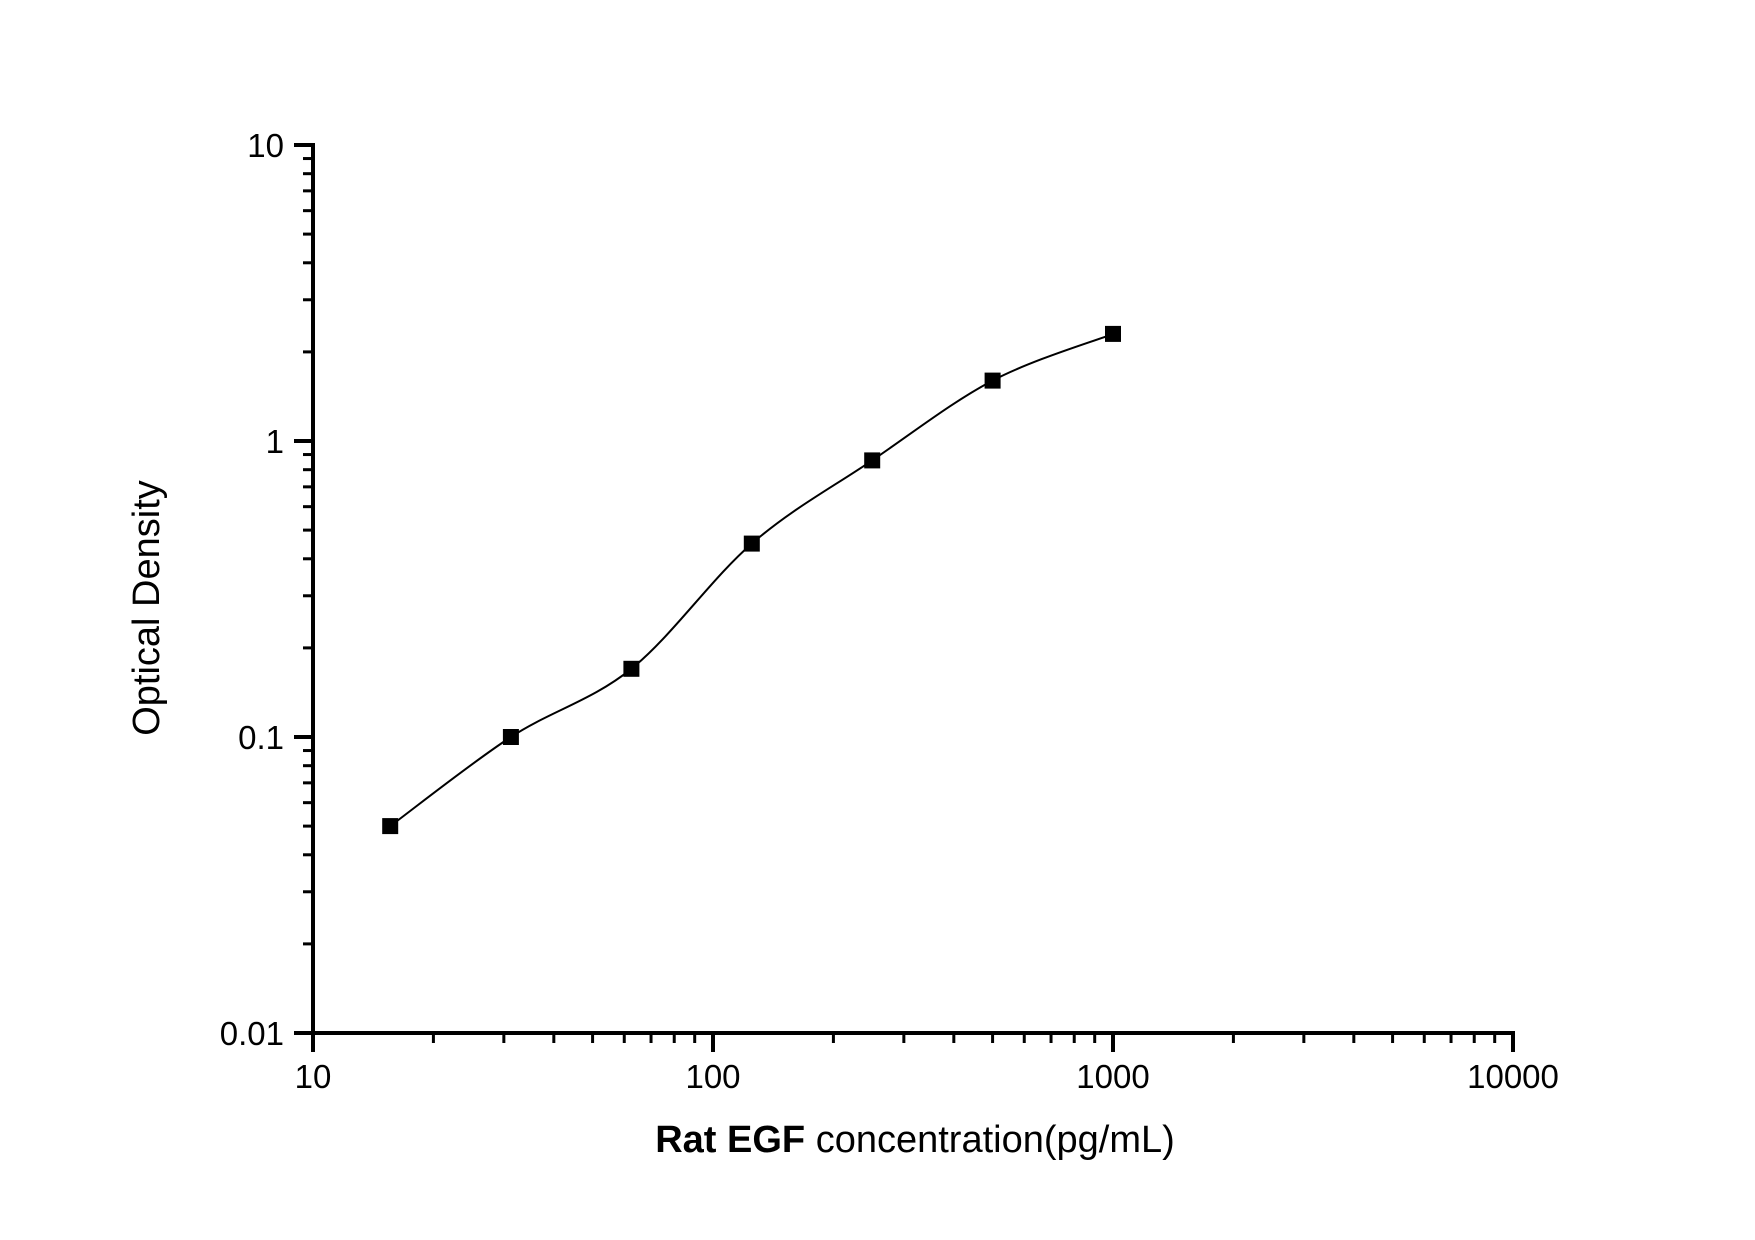  I want to click on x-axis-title: Rat EGF concentration(pg/mL), so click(915, 1140).